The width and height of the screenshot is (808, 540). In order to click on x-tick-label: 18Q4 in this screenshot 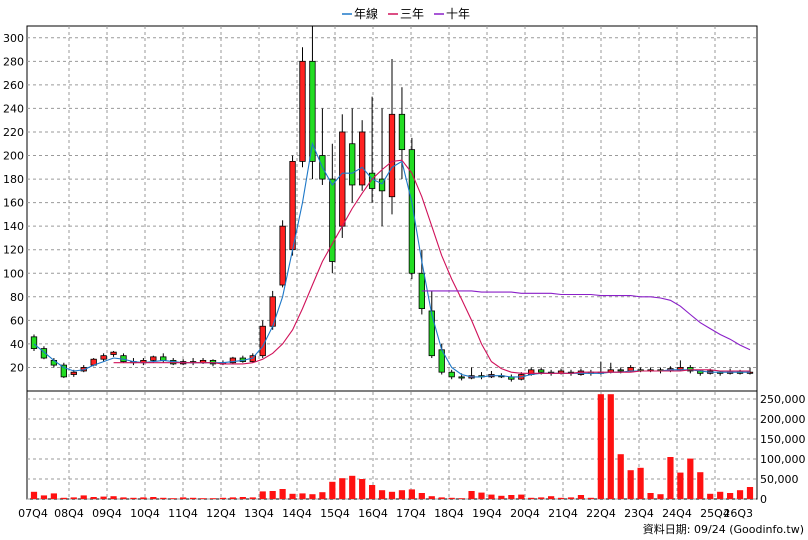, I will do `click(449, 513)`.